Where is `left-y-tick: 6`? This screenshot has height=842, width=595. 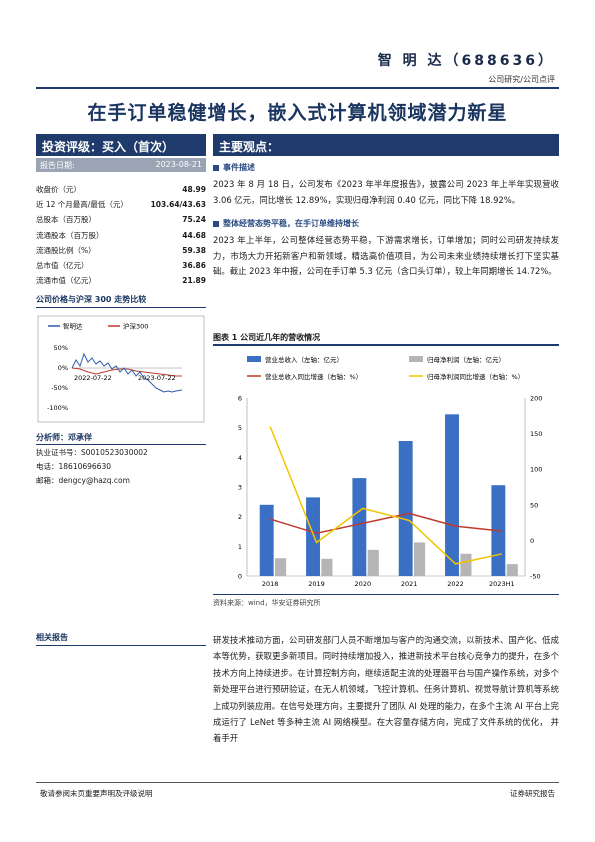
left-y-tick: 6 is located at coordinates (240, 399).